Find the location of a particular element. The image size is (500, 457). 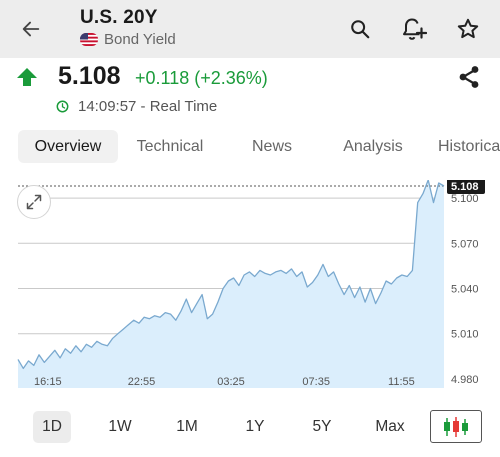

back-button is located at coordinates (31, 29).